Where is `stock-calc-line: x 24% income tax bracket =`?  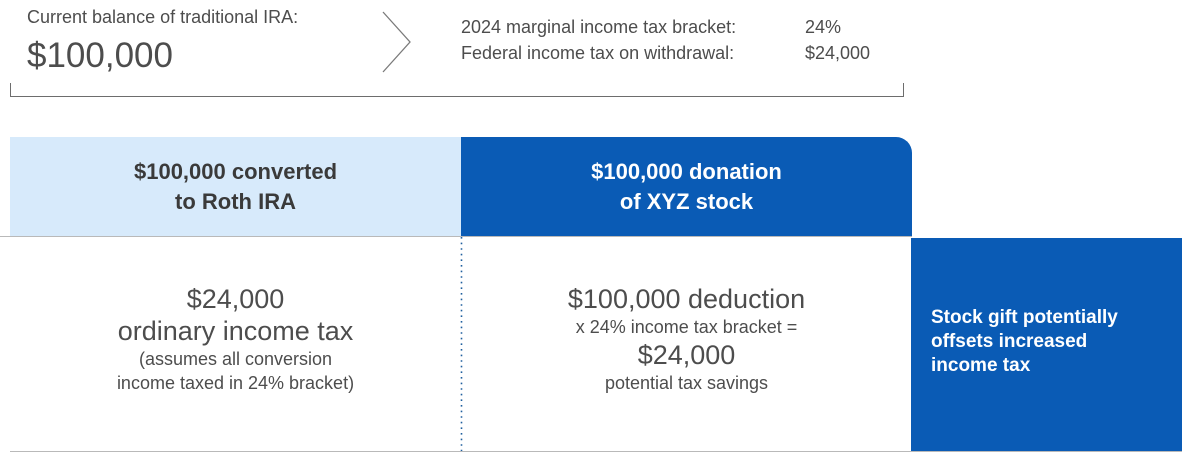 stock-calc-line: x 24% income tax bracket = is located at coordinates (686, 327).